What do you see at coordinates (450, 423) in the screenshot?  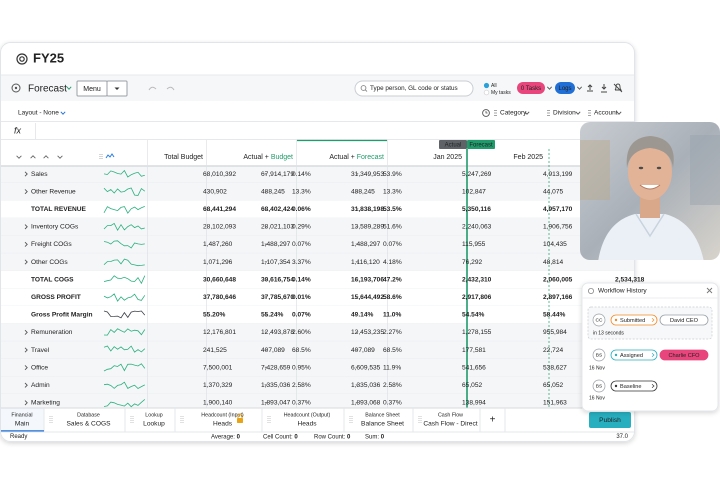 I see `tab-name: Cash Flow - Direct` at bounding box center [450, 423].